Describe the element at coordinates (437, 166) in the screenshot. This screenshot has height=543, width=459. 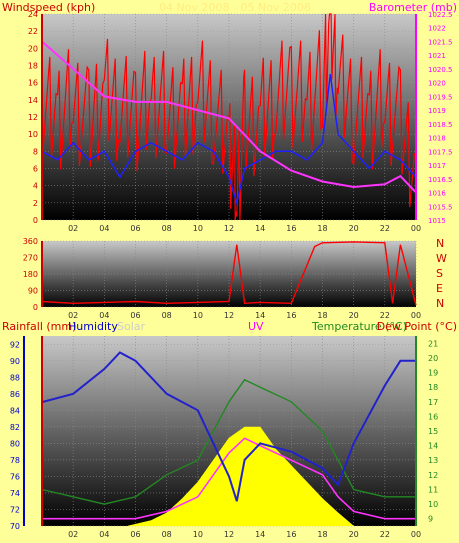
I see `y-tick-label-barometer: 1017` at that location.